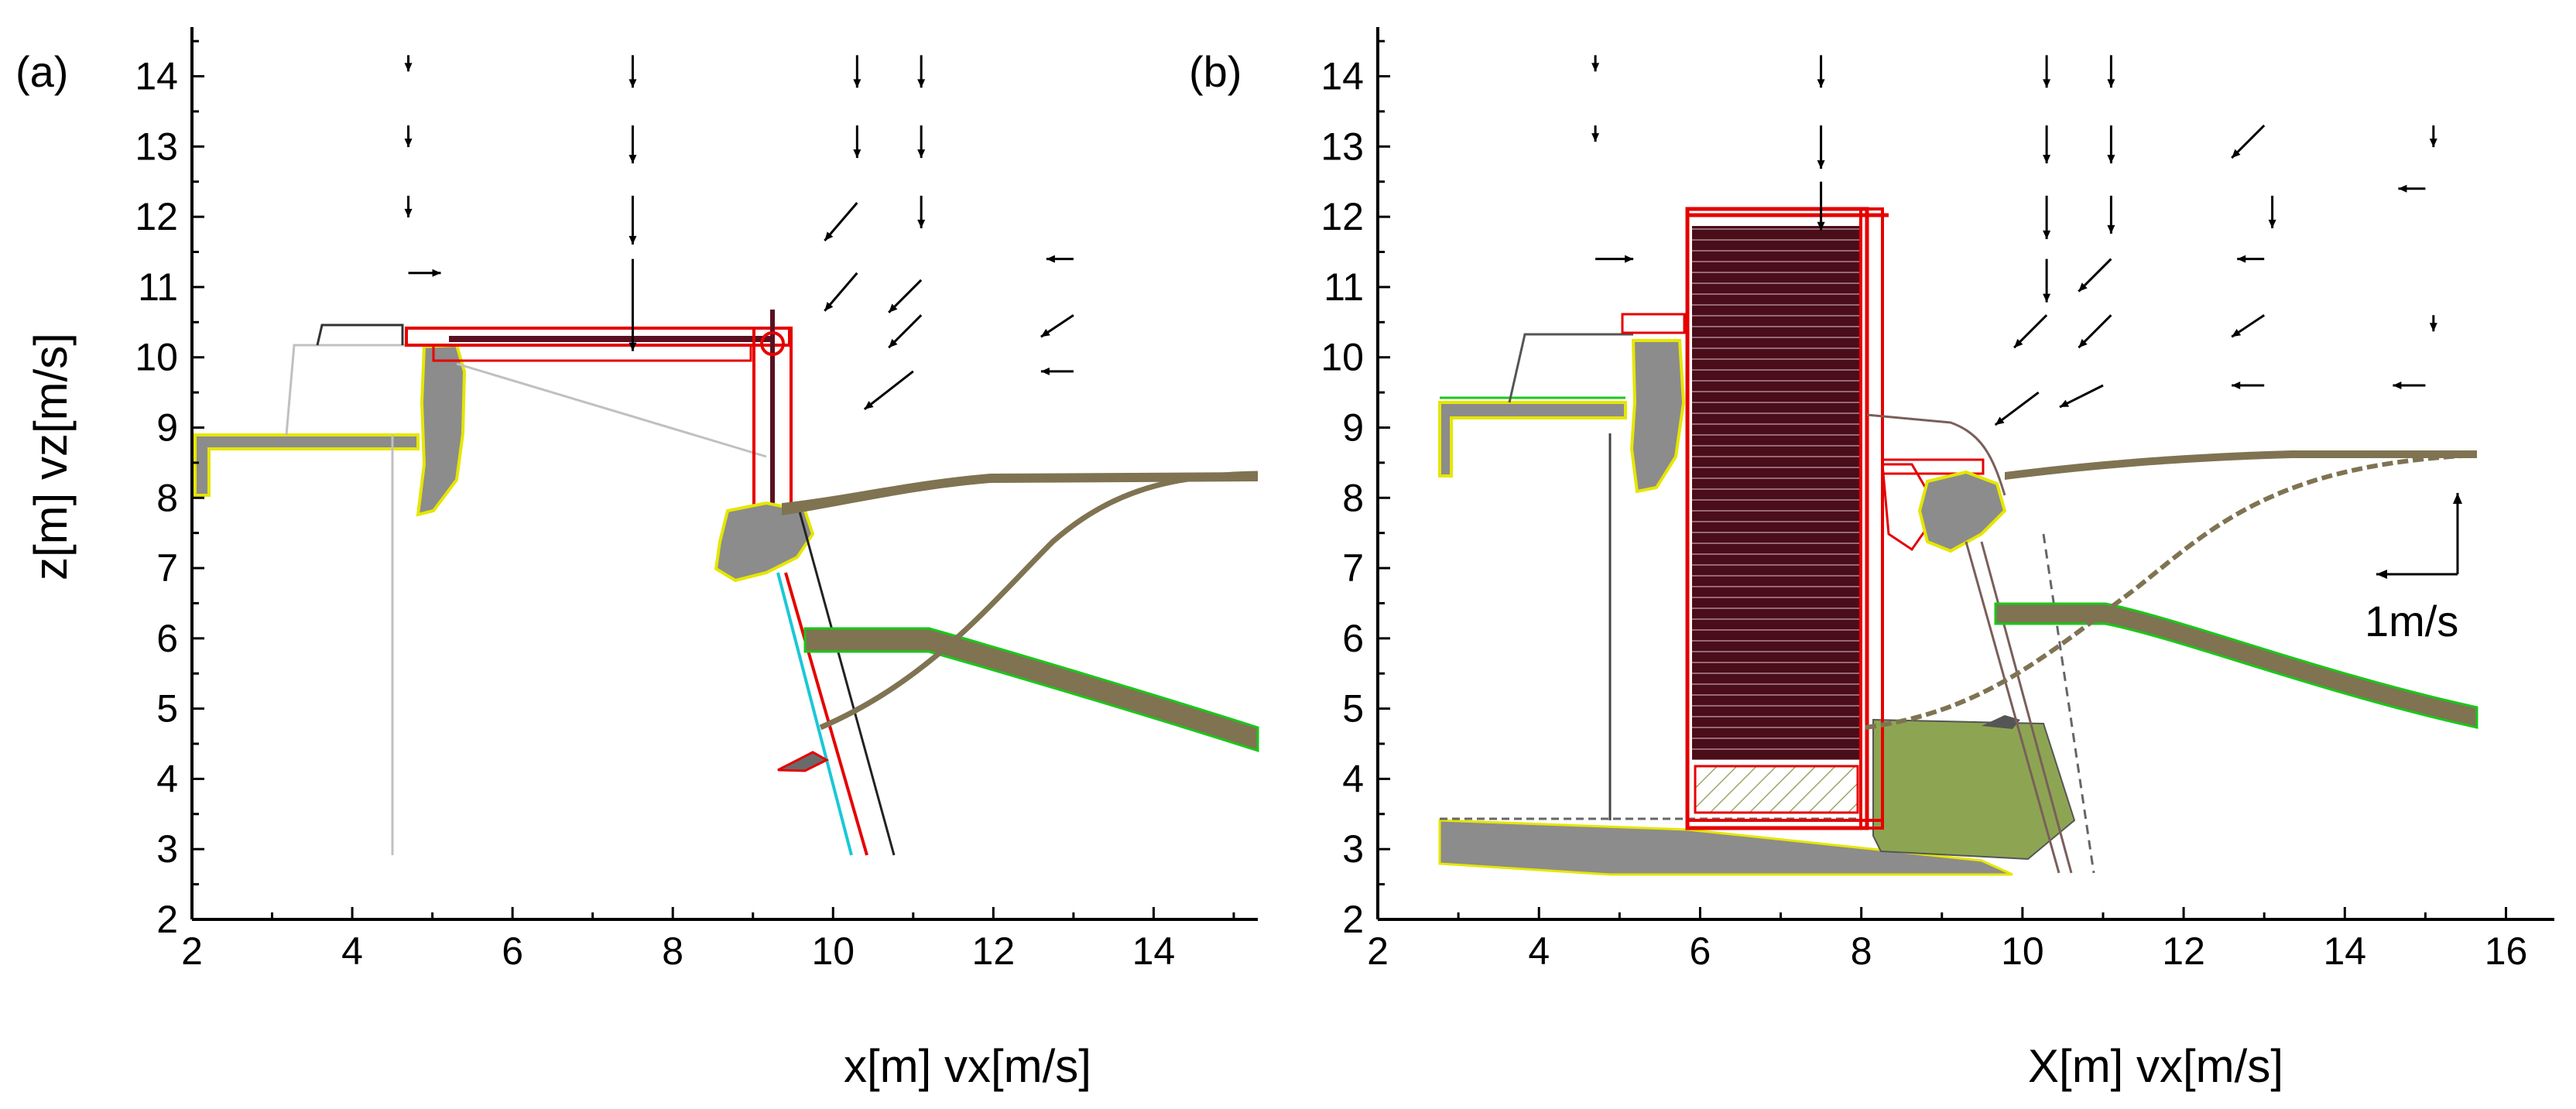  Describe the element at coordinates (1353, 920) in the screenshot. I see `panel-b-y-tick-label: 2` at that location.